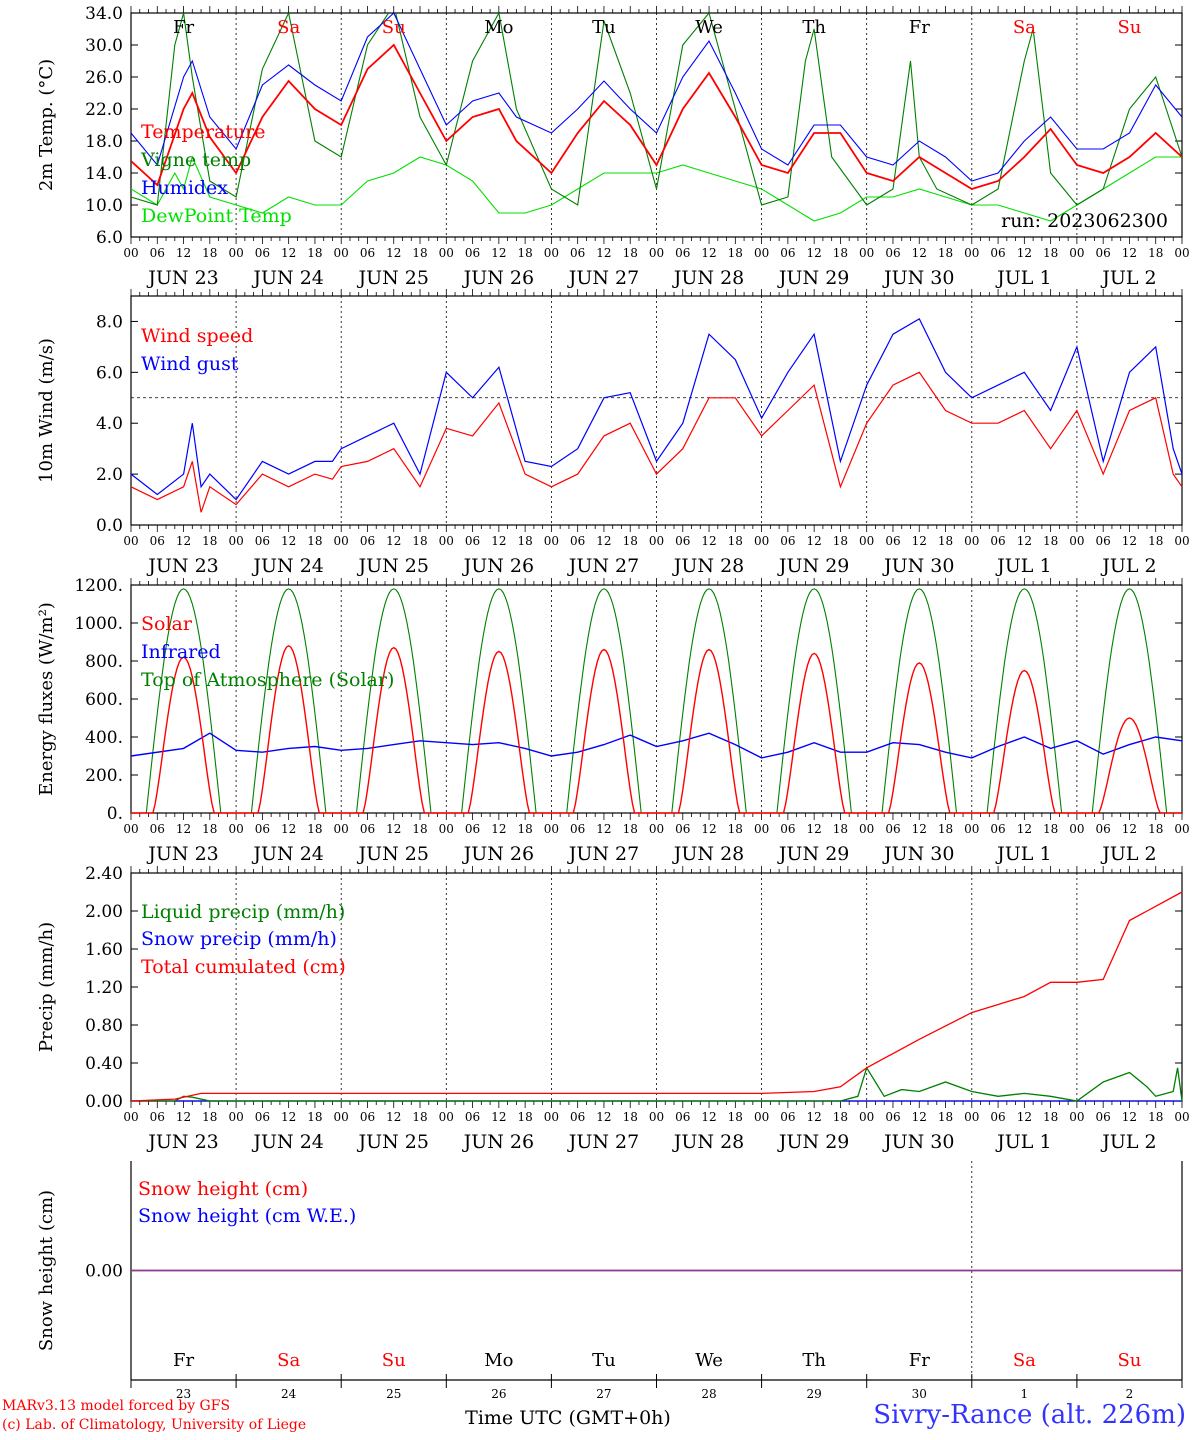 The image size is (1194, 1440). What do you see at coordinates (656, 729) in the screenshot?
I see `series-solar` at bounding box center [656, 729].